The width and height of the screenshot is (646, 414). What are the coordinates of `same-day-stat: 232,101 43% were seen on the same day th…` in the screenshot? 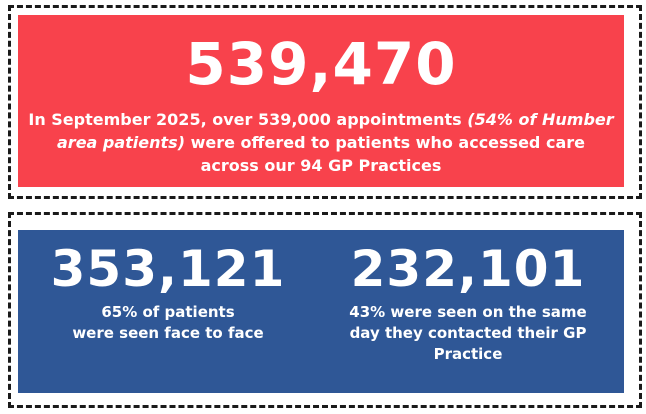 It's located at (468, 304).